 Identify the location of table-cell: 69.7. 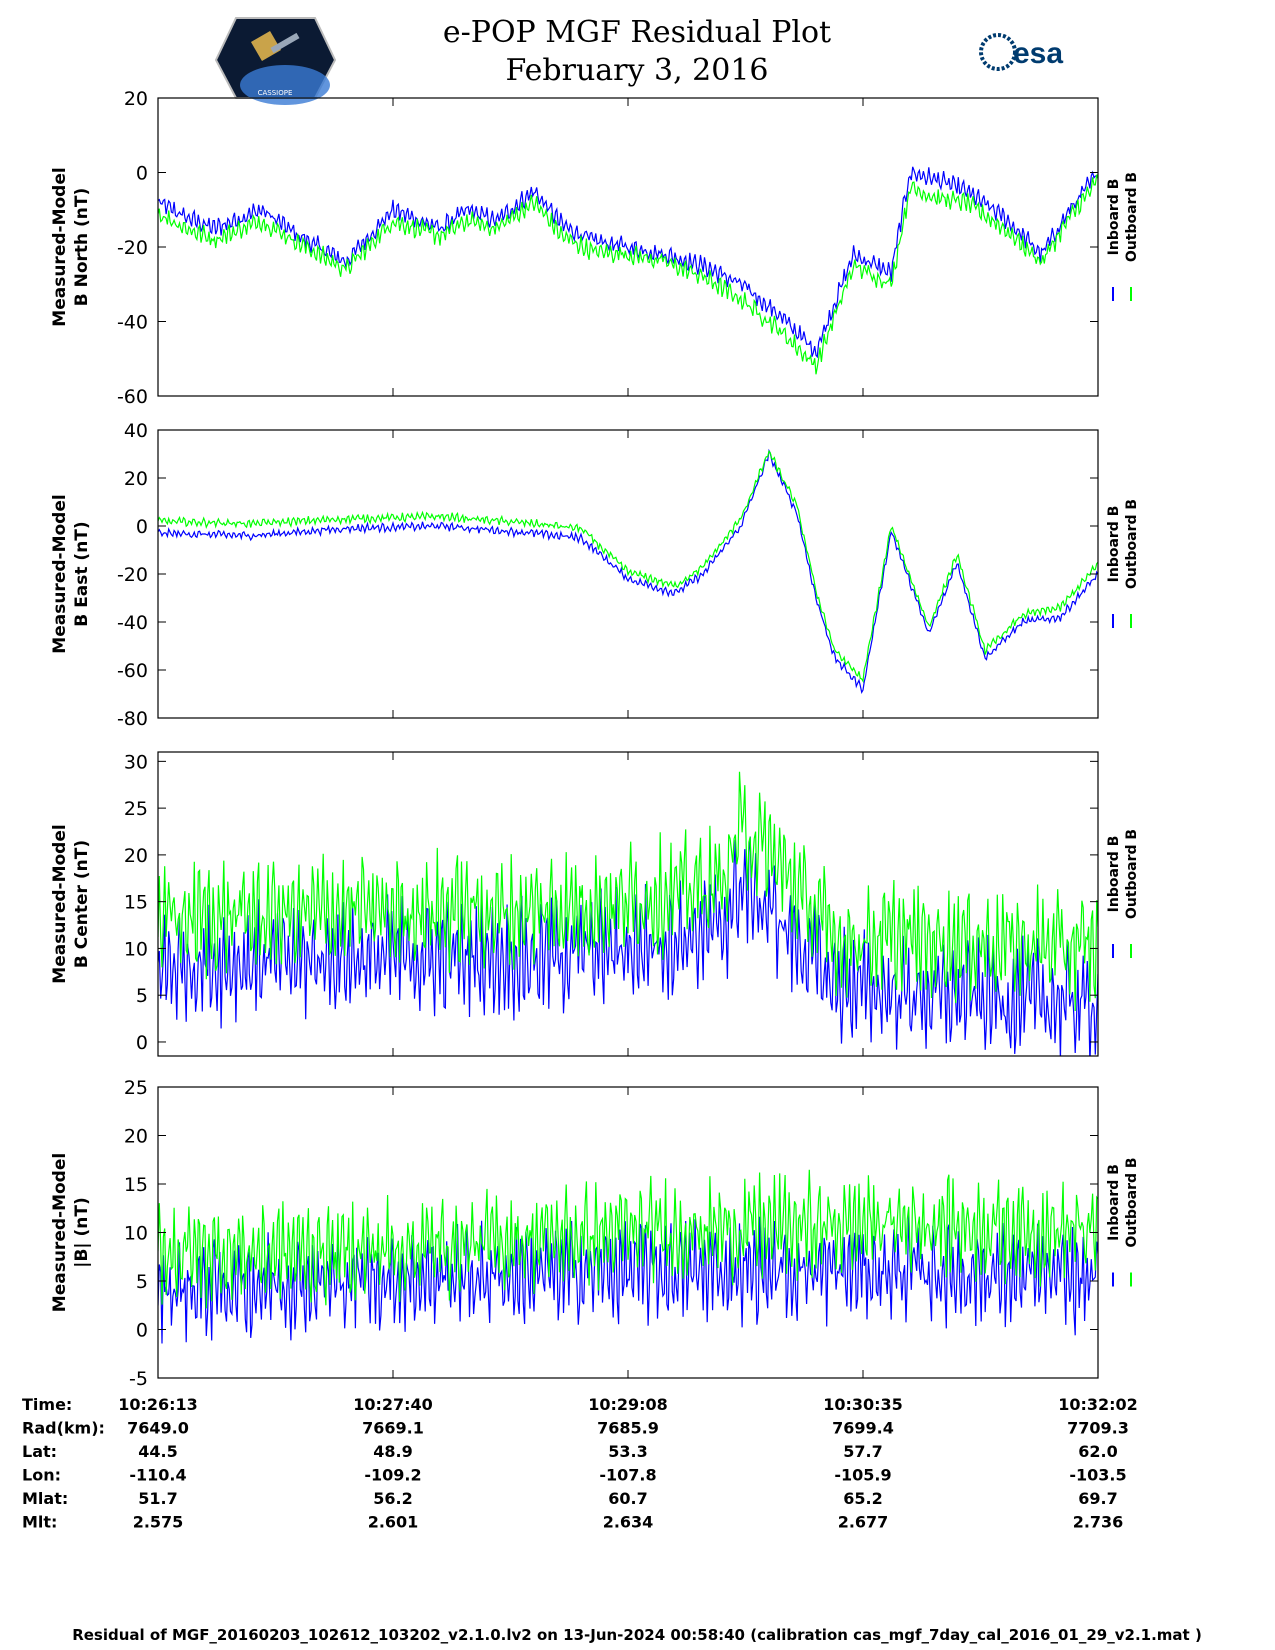
(1097, 1498).